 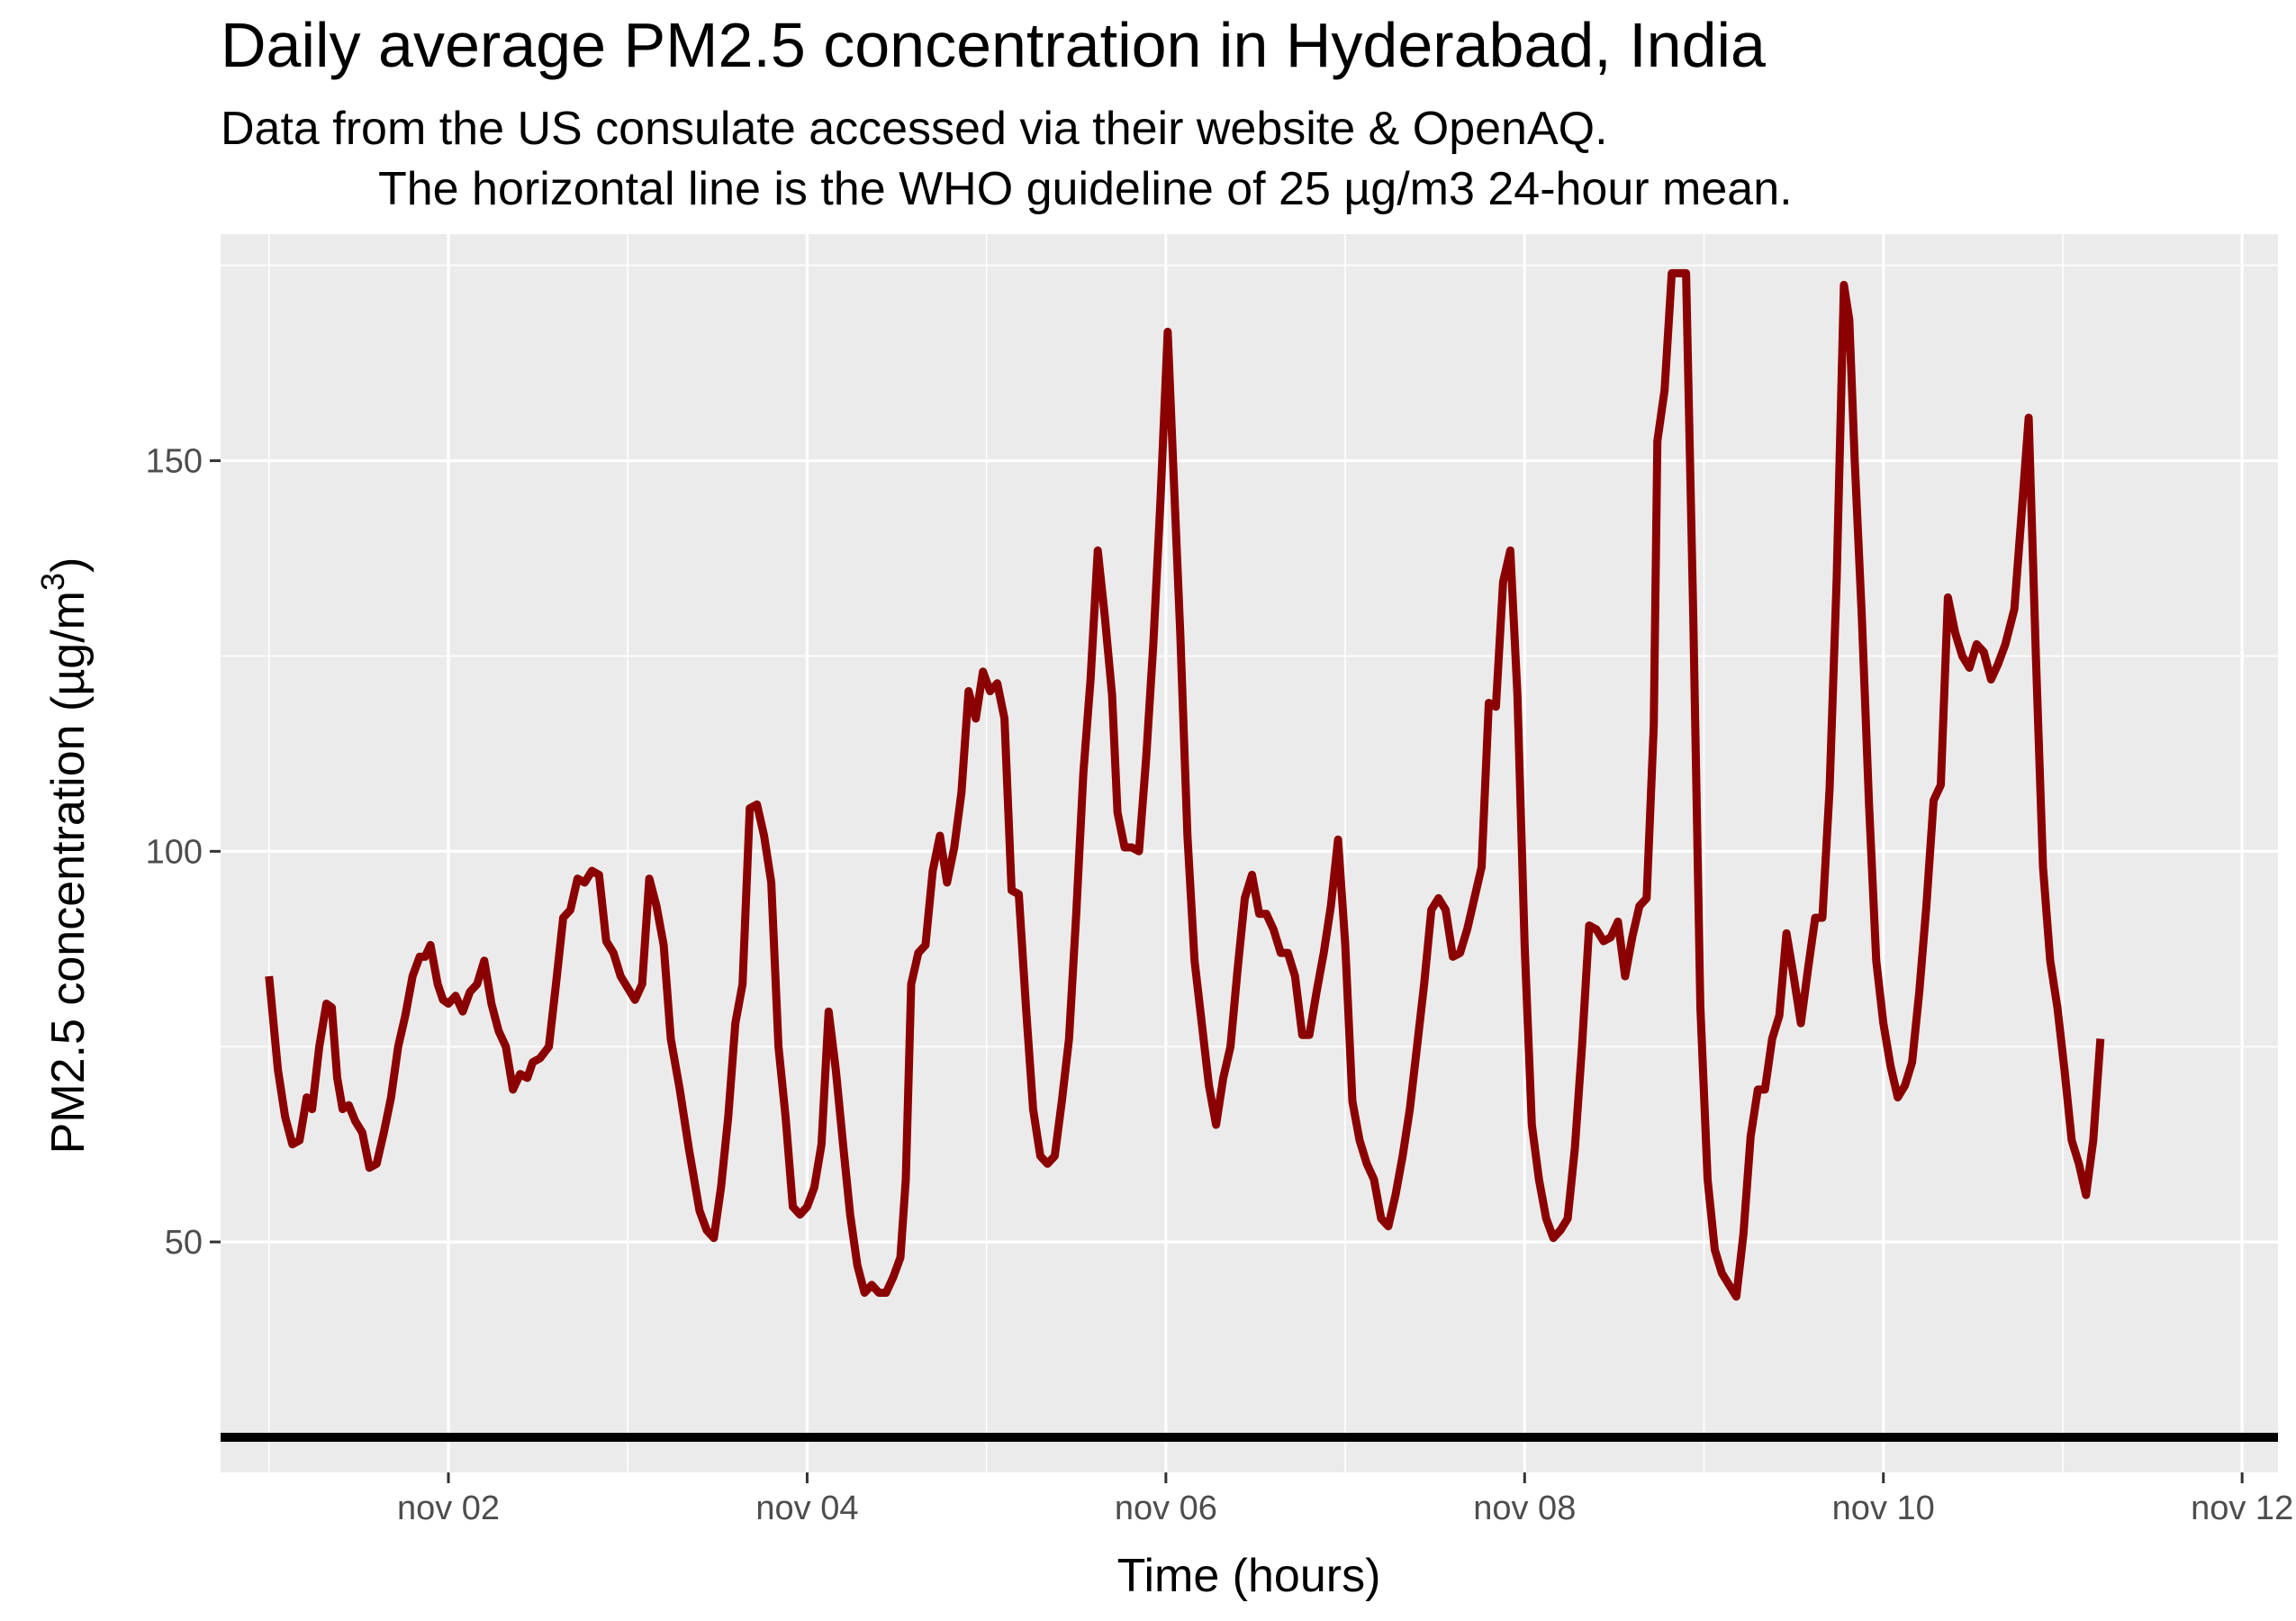 What do you see at coordinates (53, 582) in the screenshot?
I see `y-axis-title-superscript: 3` at bounding box center [53, 582].